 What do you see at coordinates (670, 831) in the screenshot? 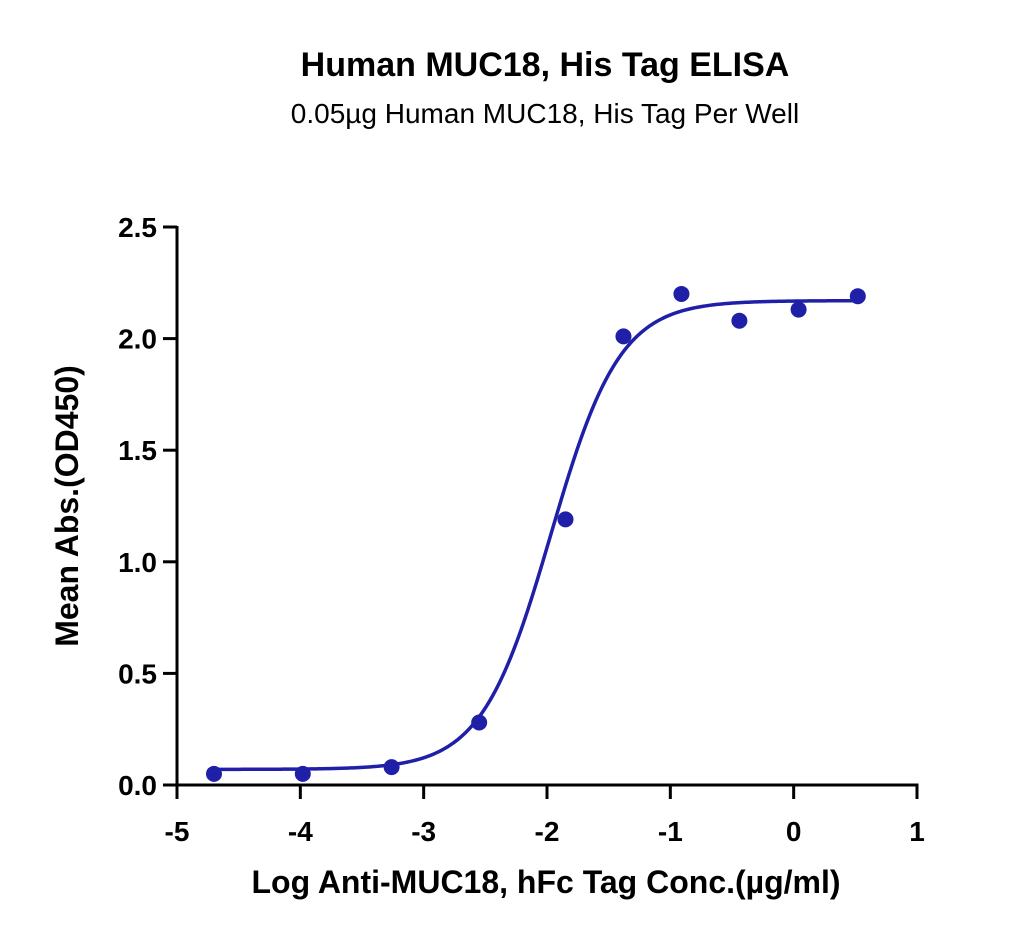
I see `x-tick-label: -1` at bounding box center [670, 831].